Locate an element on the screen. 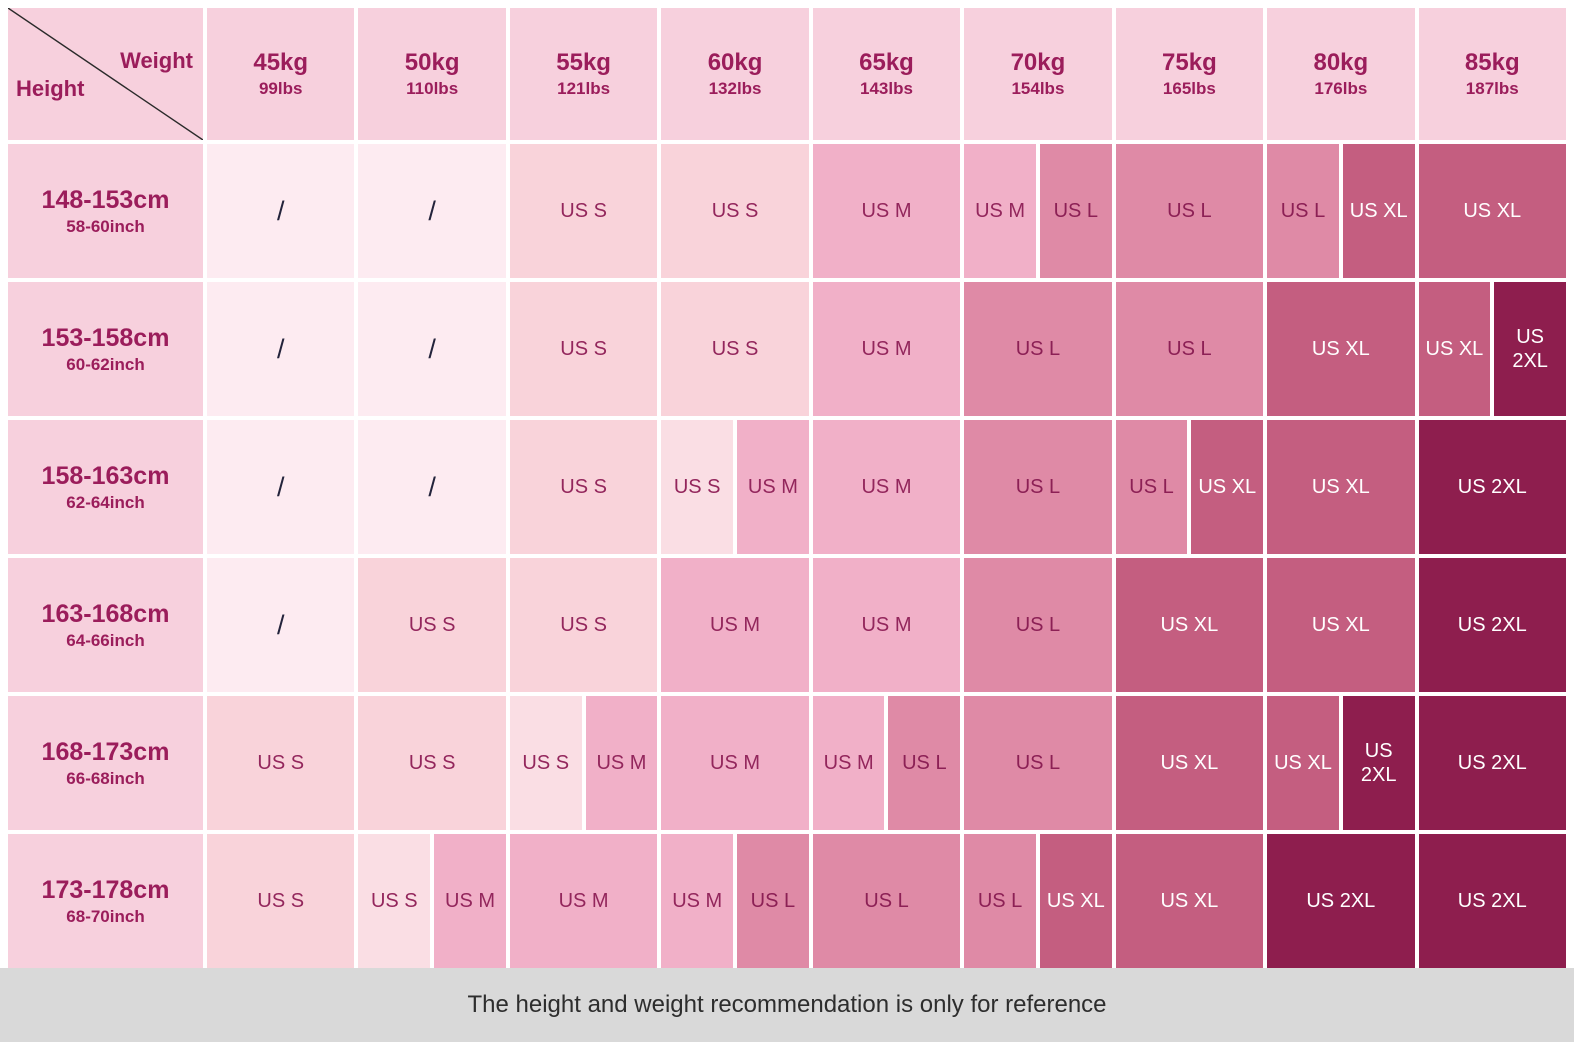  height-cm-label: 158-163cm is located at coordinates (105, 475).